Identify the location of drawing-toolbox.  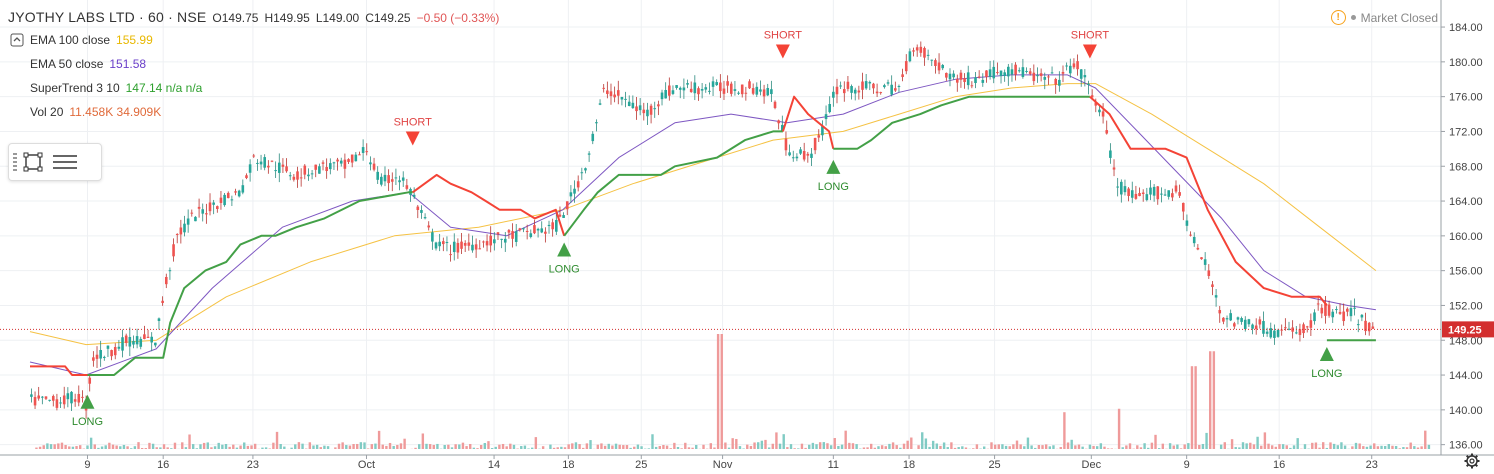
(55, 162).